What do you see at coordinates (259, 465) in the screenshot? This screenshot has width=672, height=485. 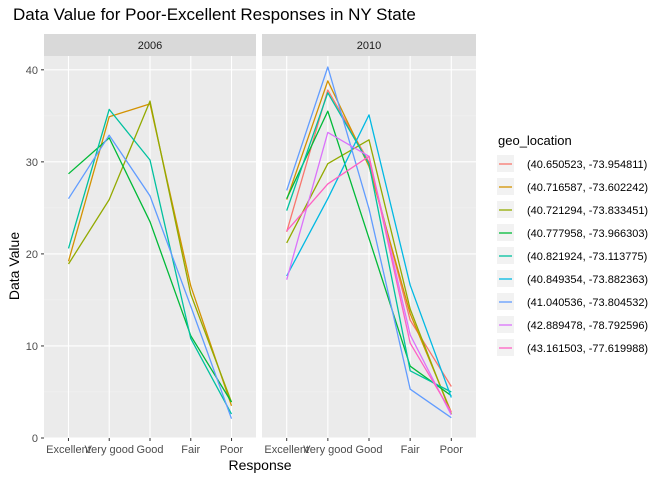 I see `x-axis-label: Response` at bounding box center [259, 465].